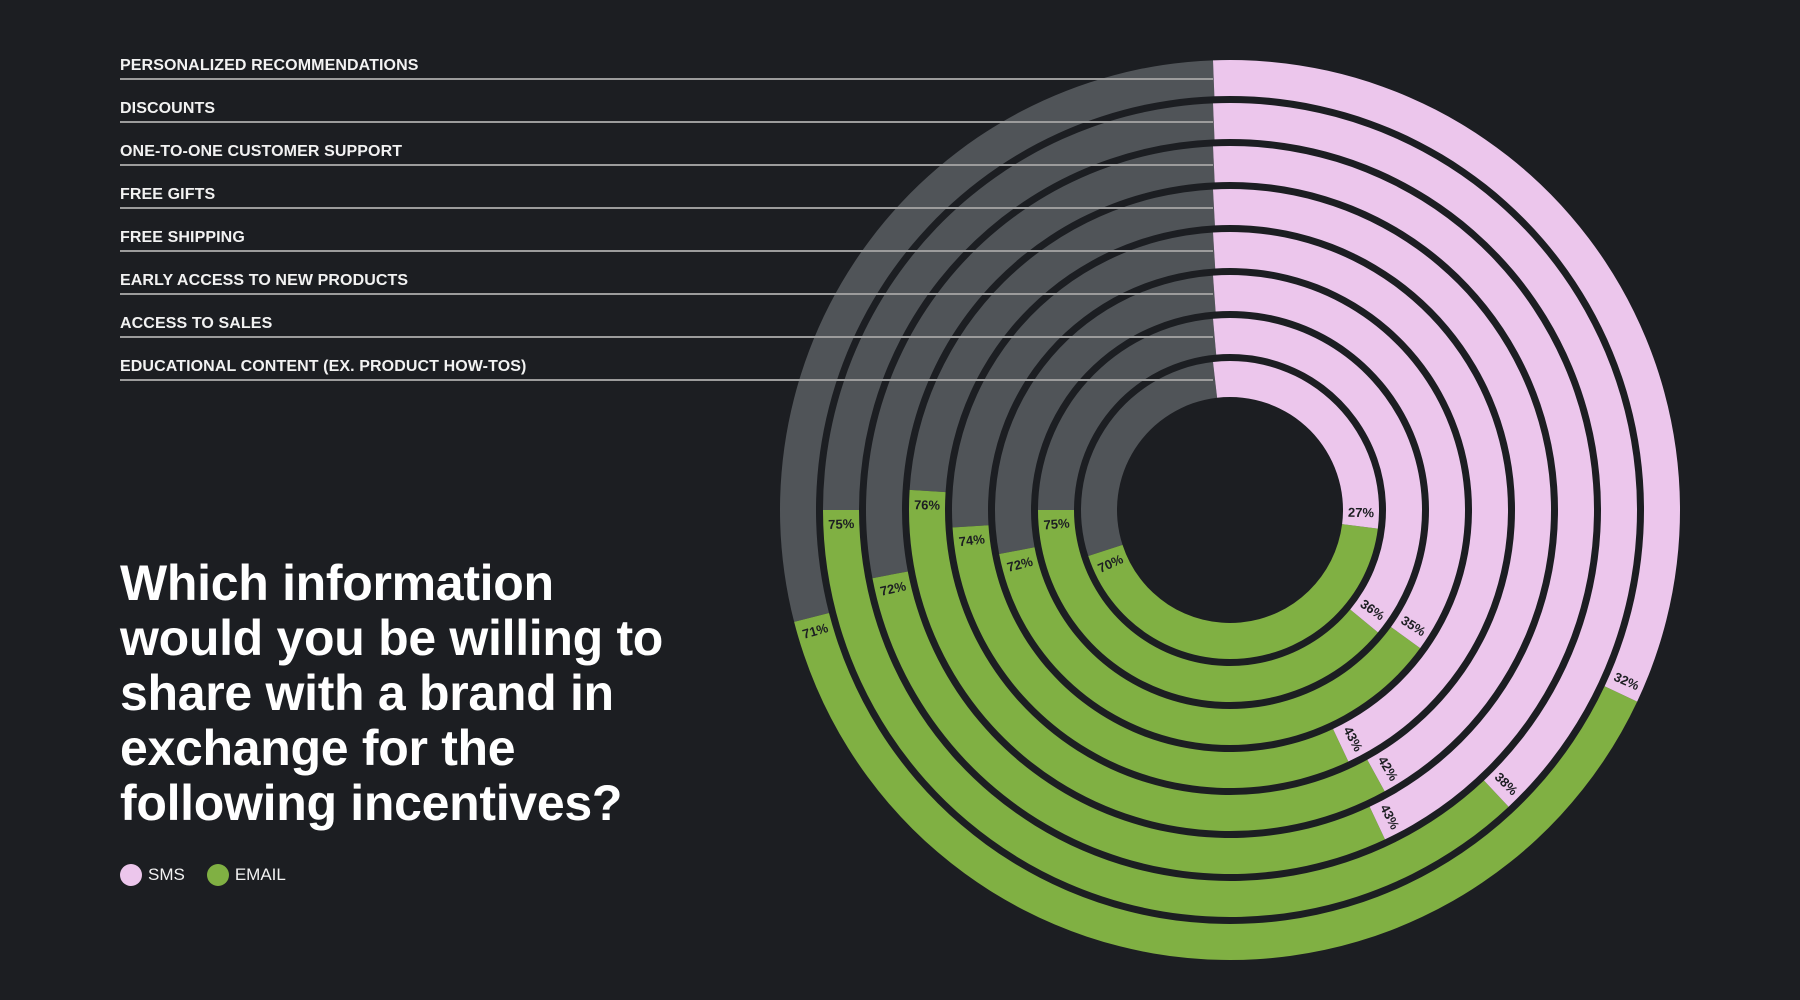 The height and width of the screenshot is (1000, 1800). What do you see at coordinates (1361, 512) in the screenshot?
I see `sms-value-label: 27%` at bounding box center [1361, 512].